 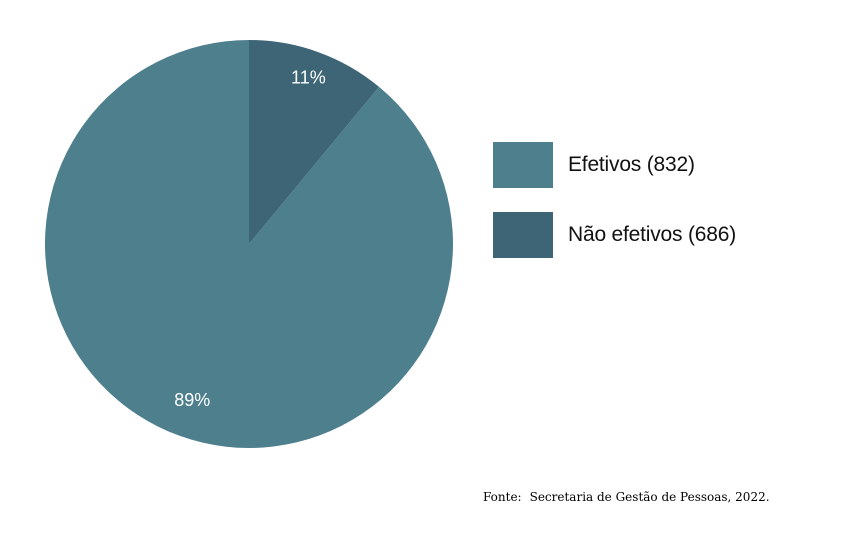 What do you see at coordinates (502, 497) in the screenshot?
I see `source-note-prefix: Fonte:` at bounding box center [502, 497].